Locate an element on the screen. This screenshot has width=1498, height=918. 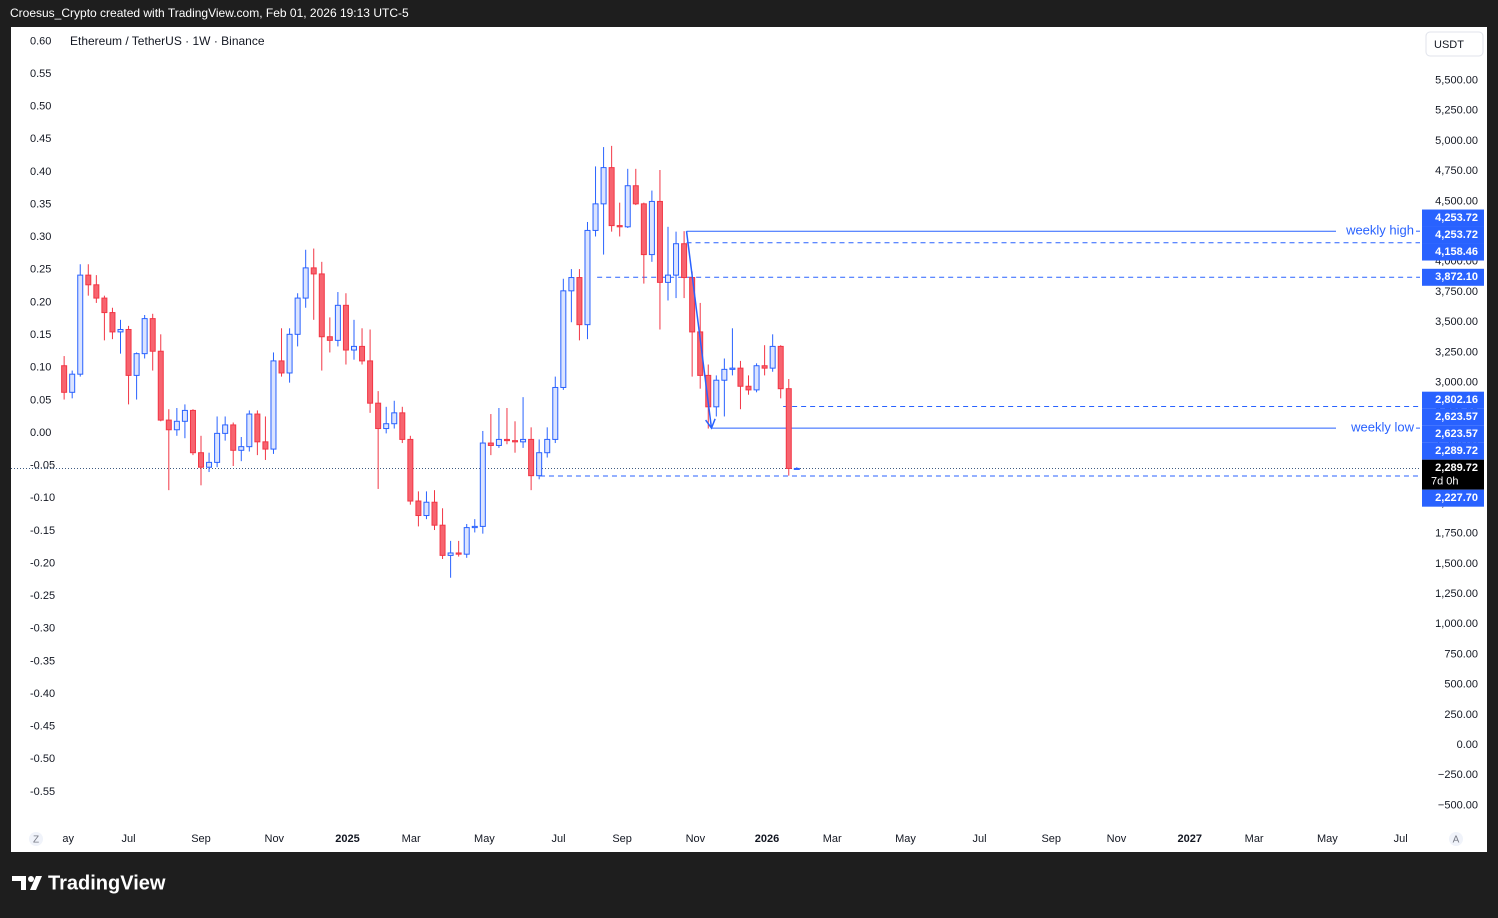
y-tick-label: 1,000.00 is located at coordinates (1456, 624).